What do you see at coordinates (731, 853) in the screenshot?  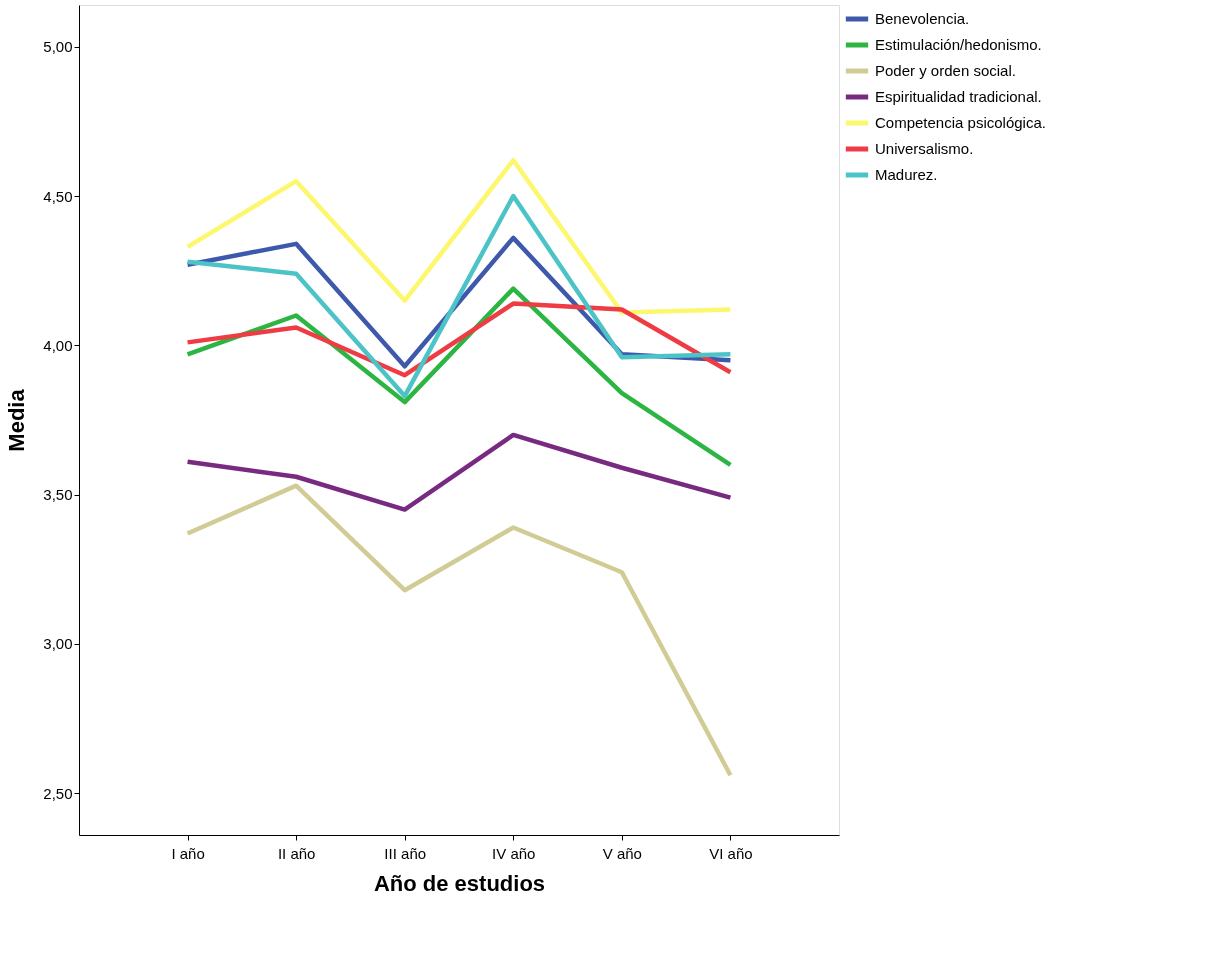 I see `x-tick-label: VI año` at bounding box center [731, 853].